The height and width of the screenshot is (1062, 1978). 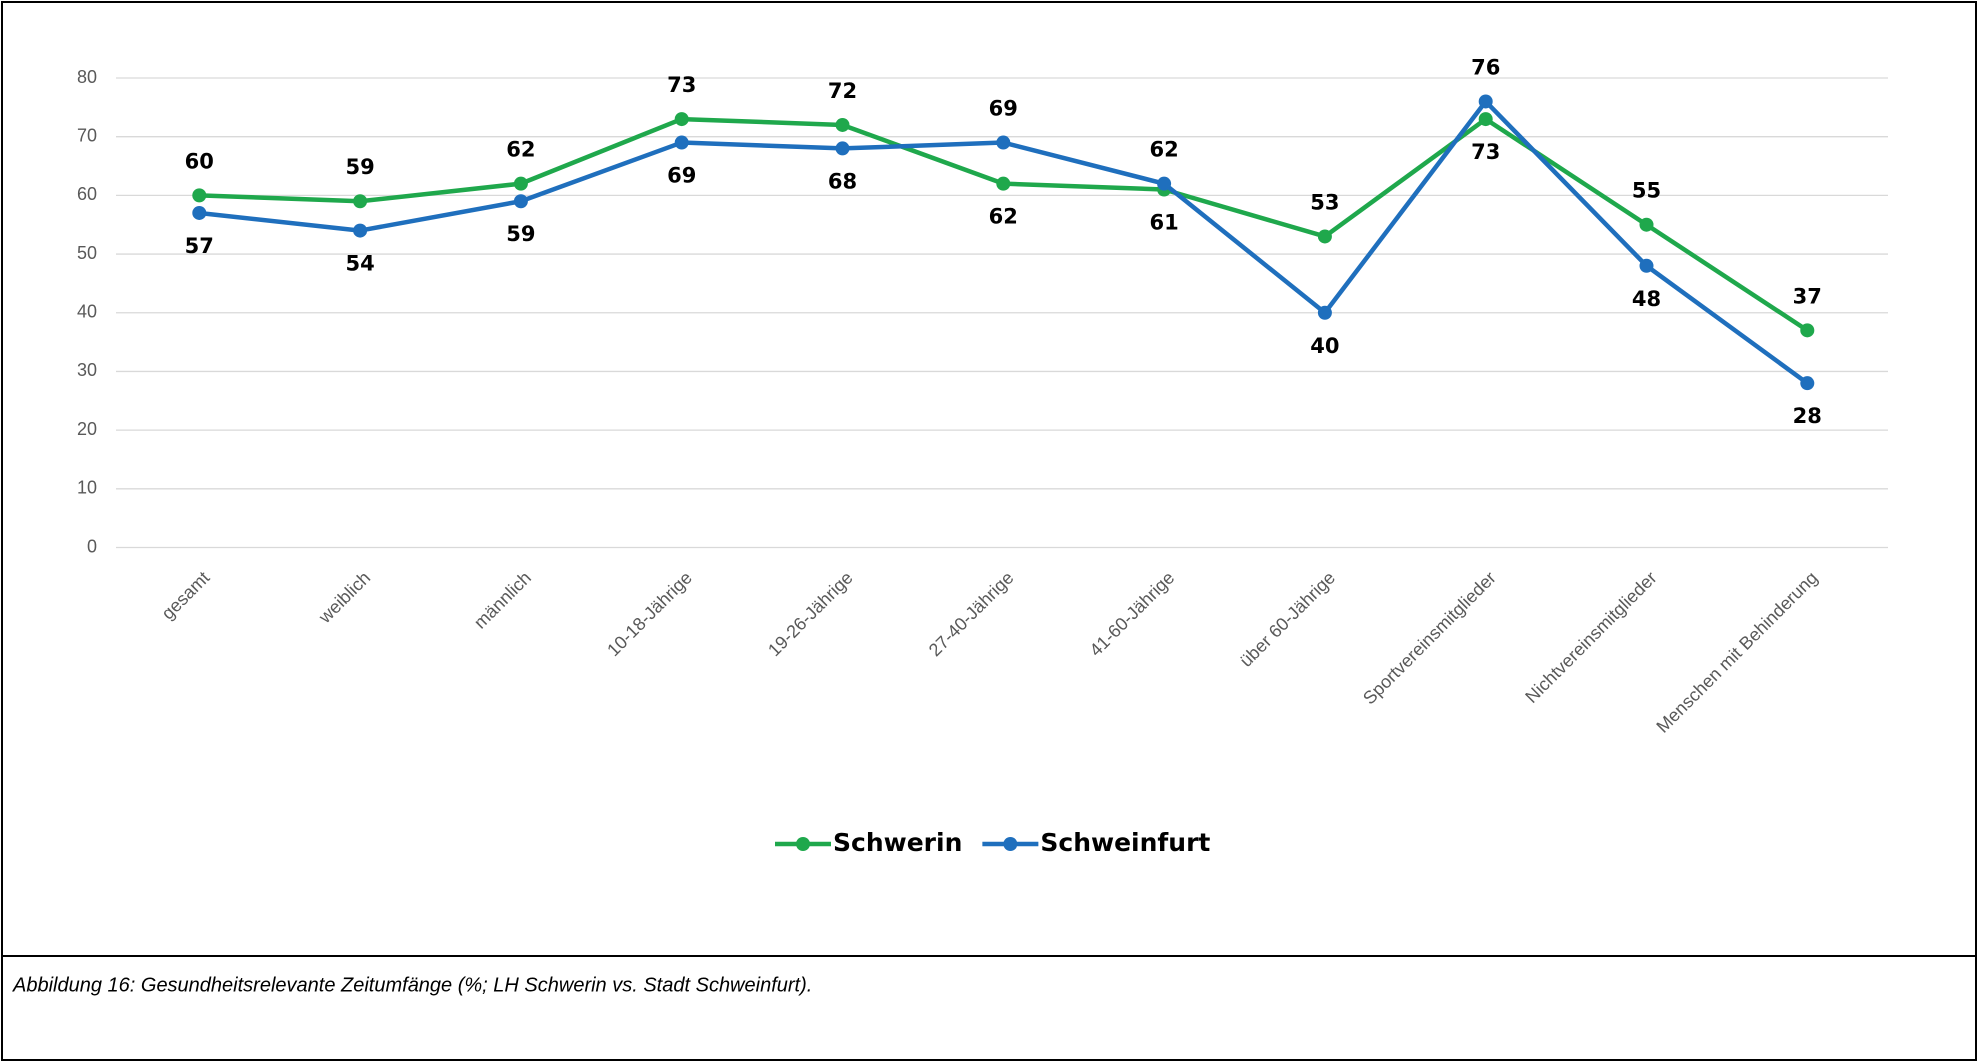 What do you see at coordinates (1324, 202) in the screenshot?
I see `data-label: 53` at bounding box center [1324, 202].